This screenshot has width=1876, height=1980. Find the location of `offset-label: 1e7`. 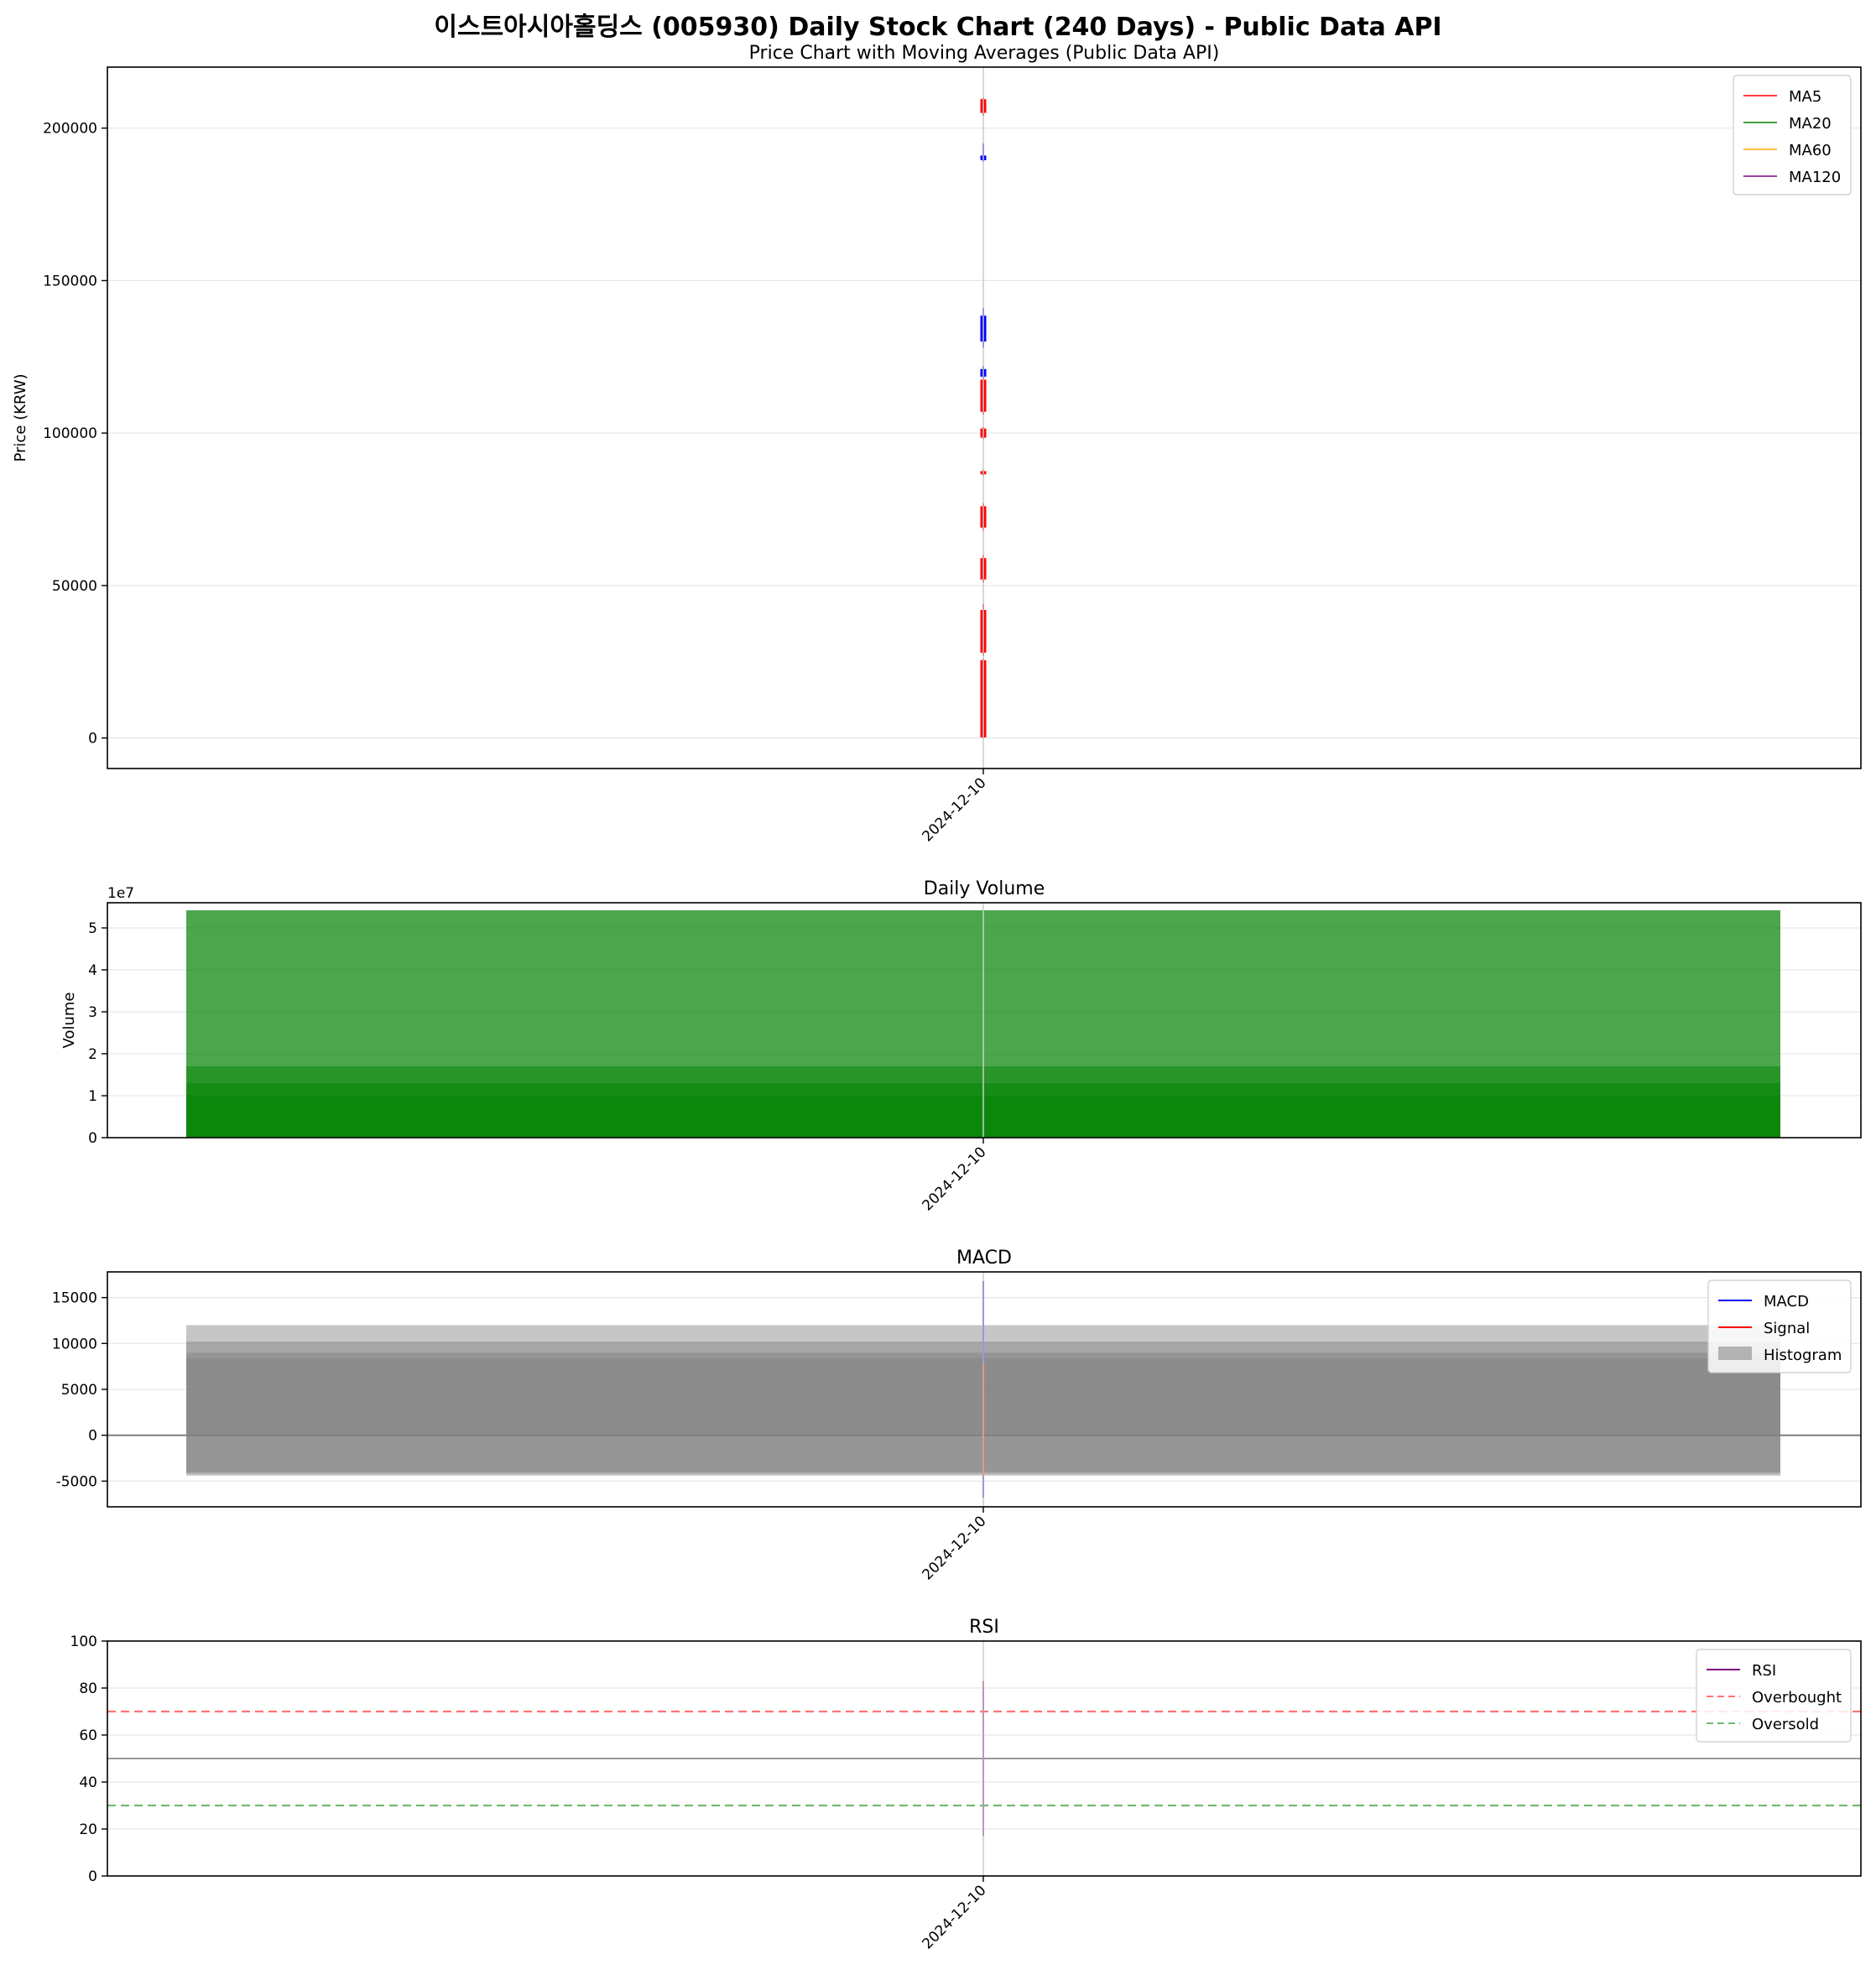

offset-label: 1e7 is located at coordinates (120, 893).